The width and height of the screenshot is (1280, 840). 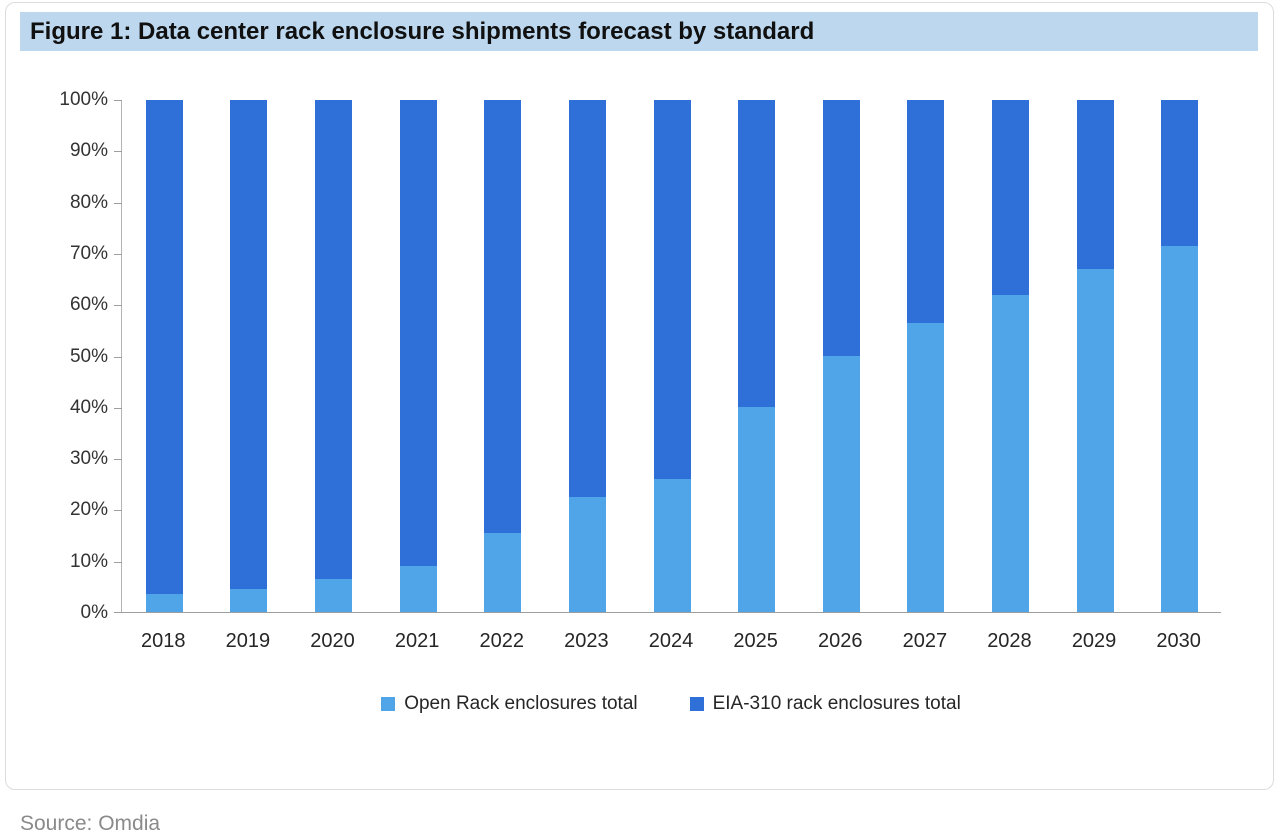 I want to click on y-tick-label: 20%, so click(x=88, y=510).